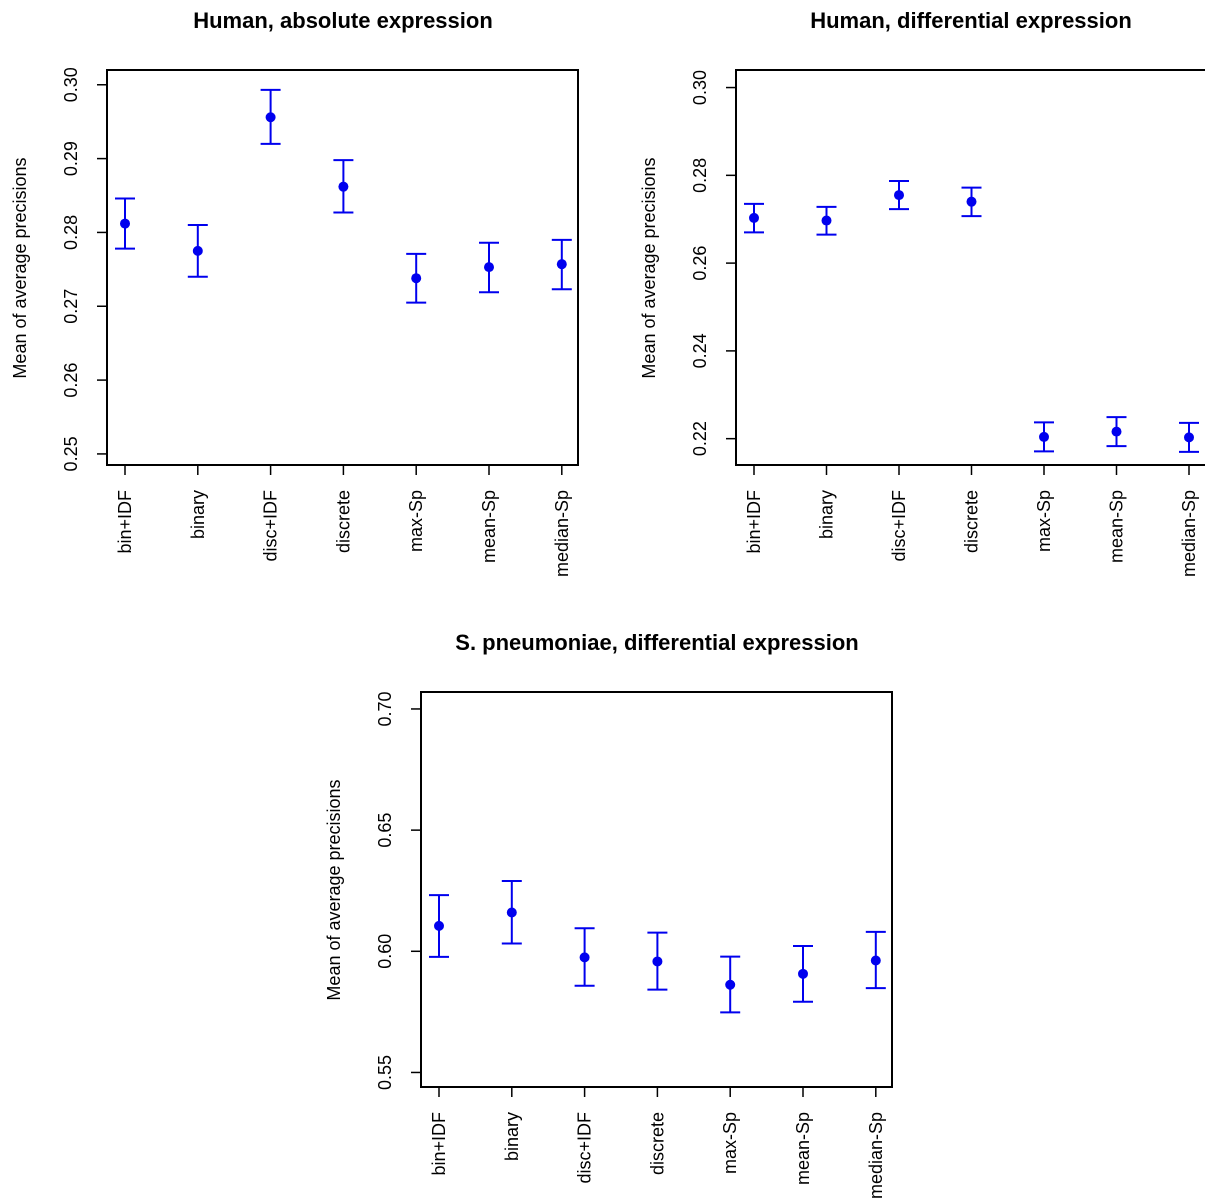 The height and width of the screenshot is (1203, 1205). Describe the element at coordinates (656, 642) in the screenshot. I see `chart-title: S. pneumoniae, differential expression` at that location.